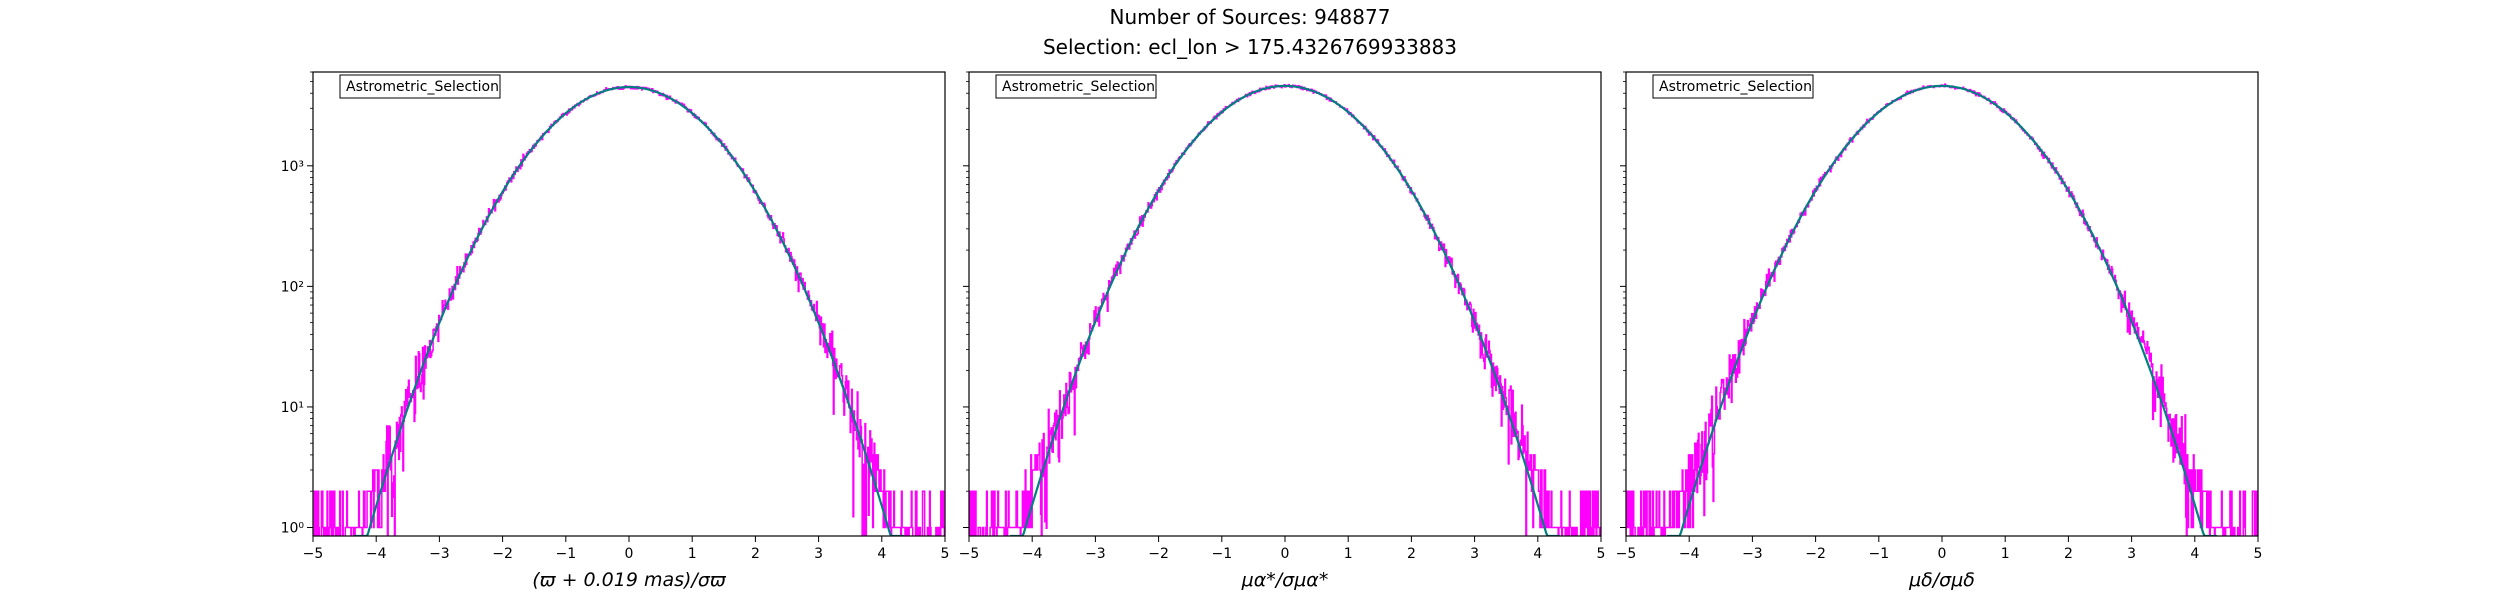 The image size is (2500, 600). What do you see at coordinates (292, 408) in the screenshot?
I see `y-tick-label: 10¹` at bounding box center [292, 408].